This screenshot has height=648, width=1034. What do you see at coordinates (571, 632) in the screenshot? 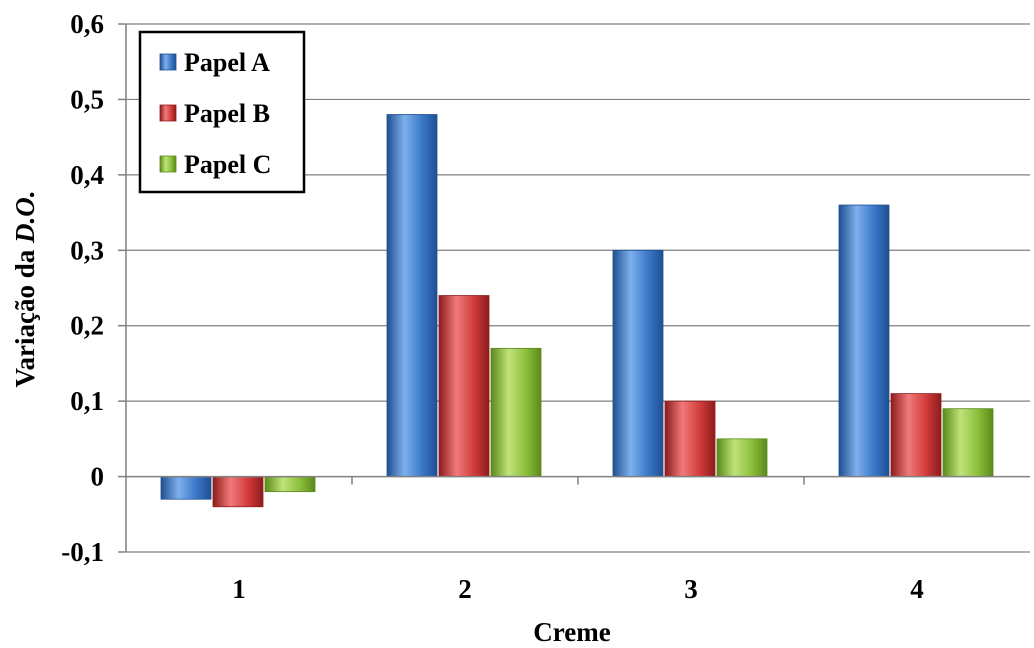
I see `x-axis-title: Creme` at bounding box center [571, 632].